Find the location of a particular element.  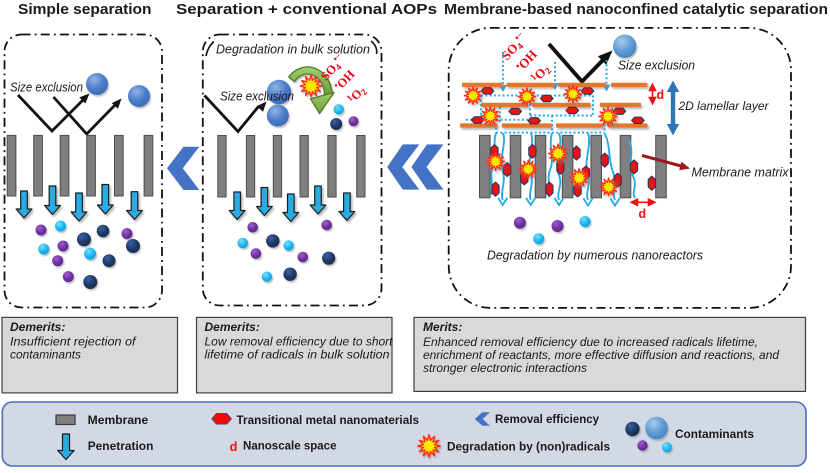

svg-text:stronger electronic interactio: stronger electronic interactions is located at coordinates (505, 368).